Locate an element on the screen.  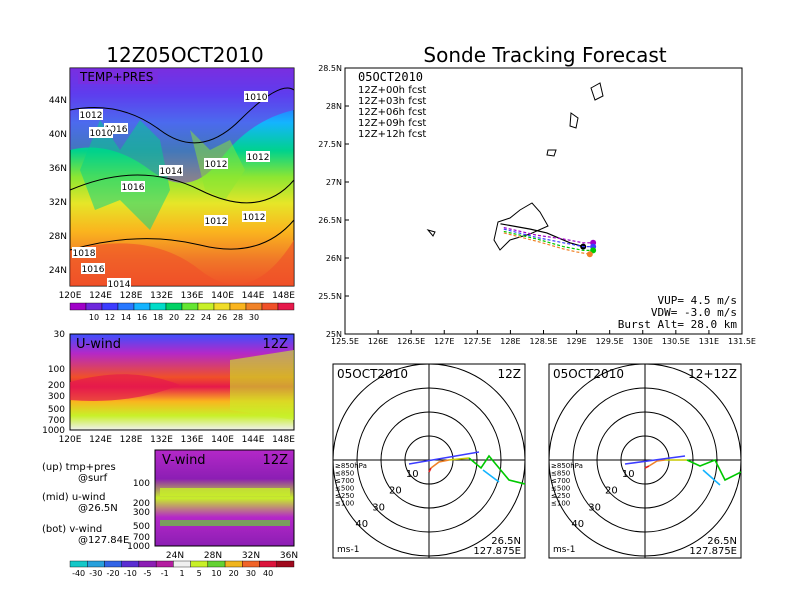
colorbar-label: 20 is located at coordinates (174, 317).